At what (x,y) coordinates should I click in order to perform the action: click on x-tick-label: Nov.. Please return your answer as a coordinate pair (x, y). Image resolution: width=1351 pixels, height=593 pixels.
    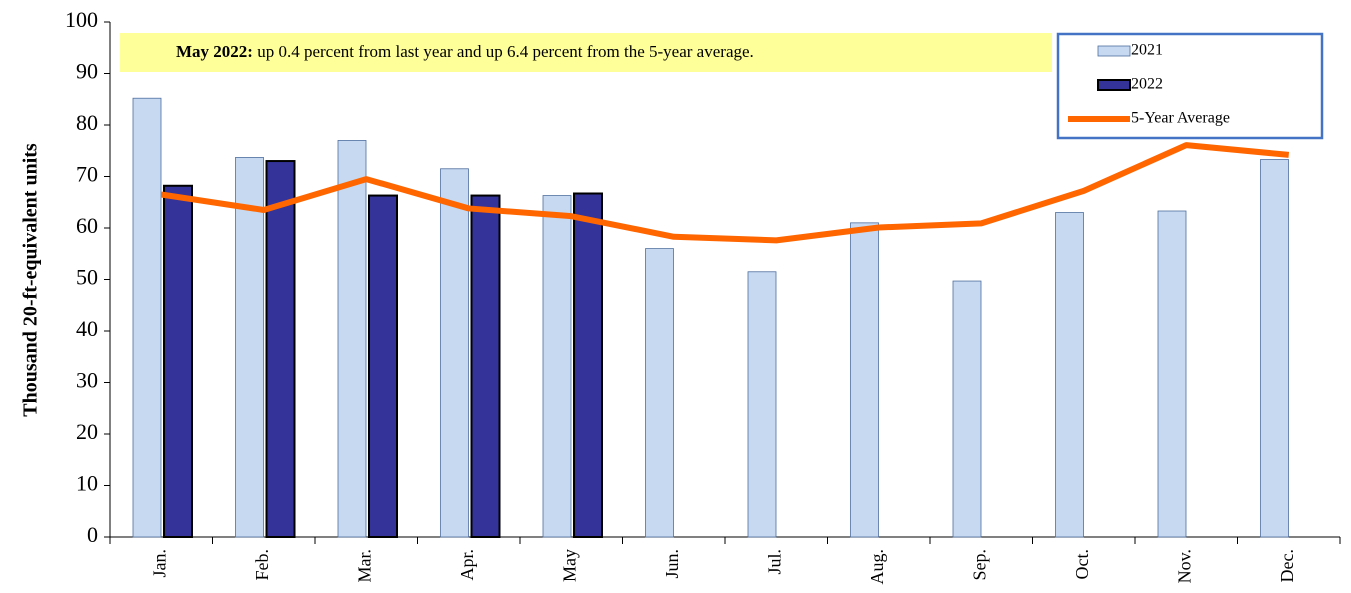
    Looking at the image, I should click on (1184, 566).